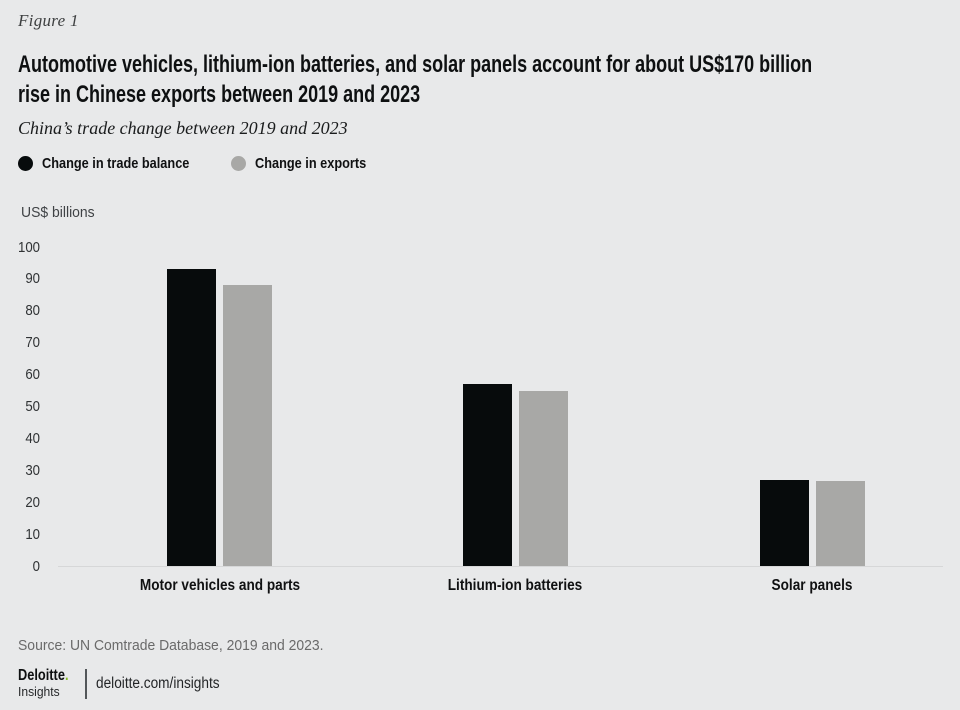 The height and width of the screenshot is (710, 960). What do you see at coordinates (32, 470) in the screenshot?
I see `y-axis-tick-30: 30` at bounding box center [32, 470].